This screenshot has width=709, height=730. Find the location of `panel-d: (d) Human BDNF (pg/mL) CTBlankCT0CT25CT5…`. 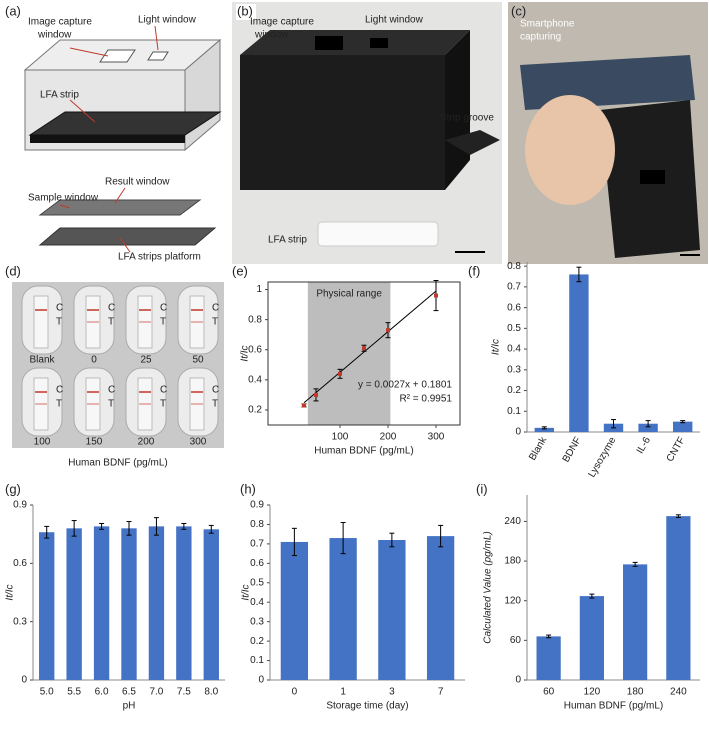

panel-d: (d) Human BDNF (pg/mL) CTBlankCT0CT25CT5… is located at coordinates (114, 366).